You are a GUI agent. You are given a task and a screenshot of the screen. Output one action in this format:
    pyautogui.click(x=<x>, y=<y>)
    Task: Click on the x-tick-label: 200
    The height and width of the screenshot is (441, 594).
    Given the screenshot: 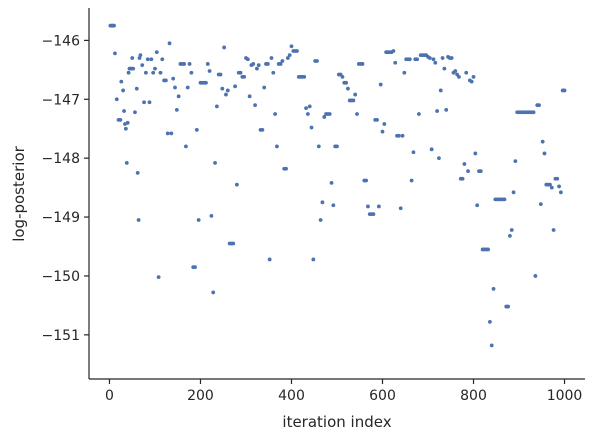 What is the action you would take?
    pyautogui.click(x=200, y=396)
    